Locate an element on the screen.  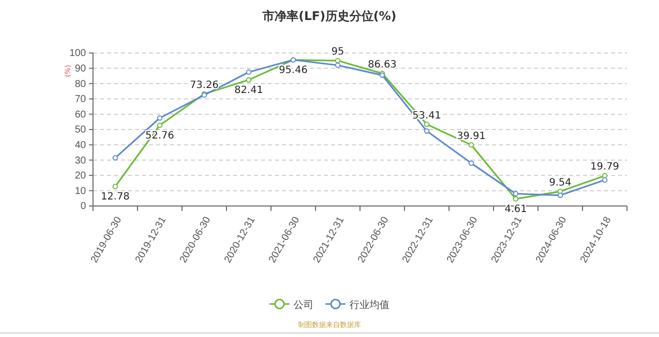
data-label: 73.26 is located at coordinates (204, 85).